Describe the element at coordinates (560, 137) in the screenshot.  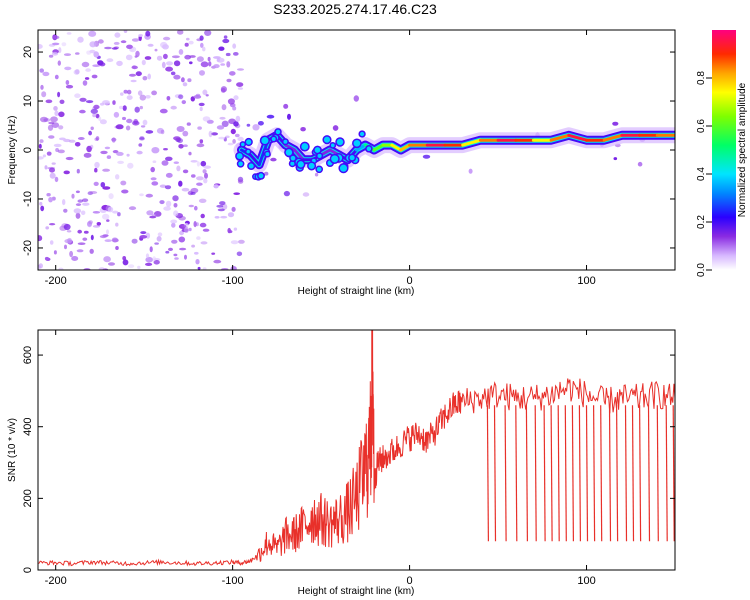
I see `signal-trace-segment` at that location.